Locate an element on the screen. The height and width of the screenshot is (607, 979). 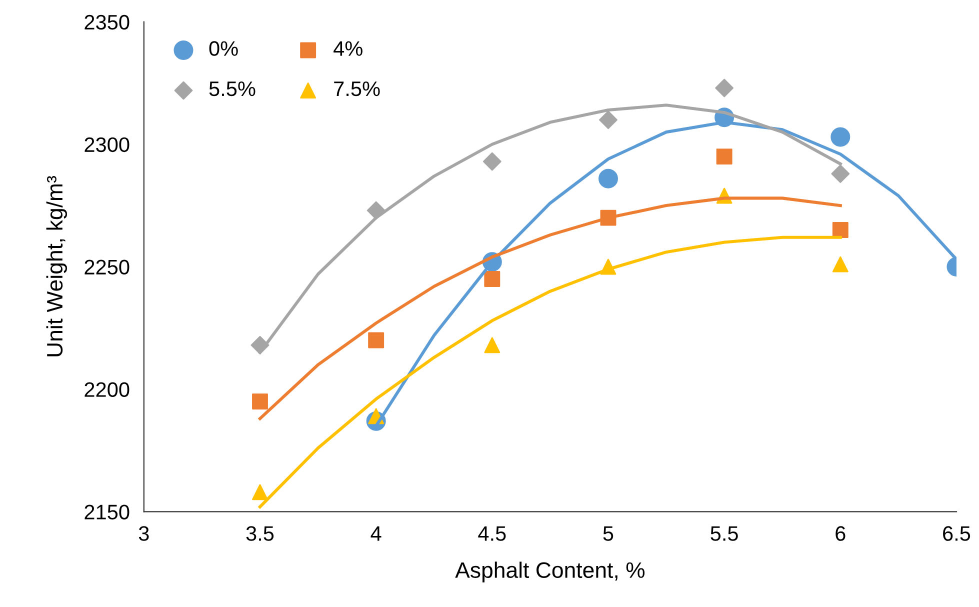
x-tick-label: 6 is located at coordinates (841, 533).